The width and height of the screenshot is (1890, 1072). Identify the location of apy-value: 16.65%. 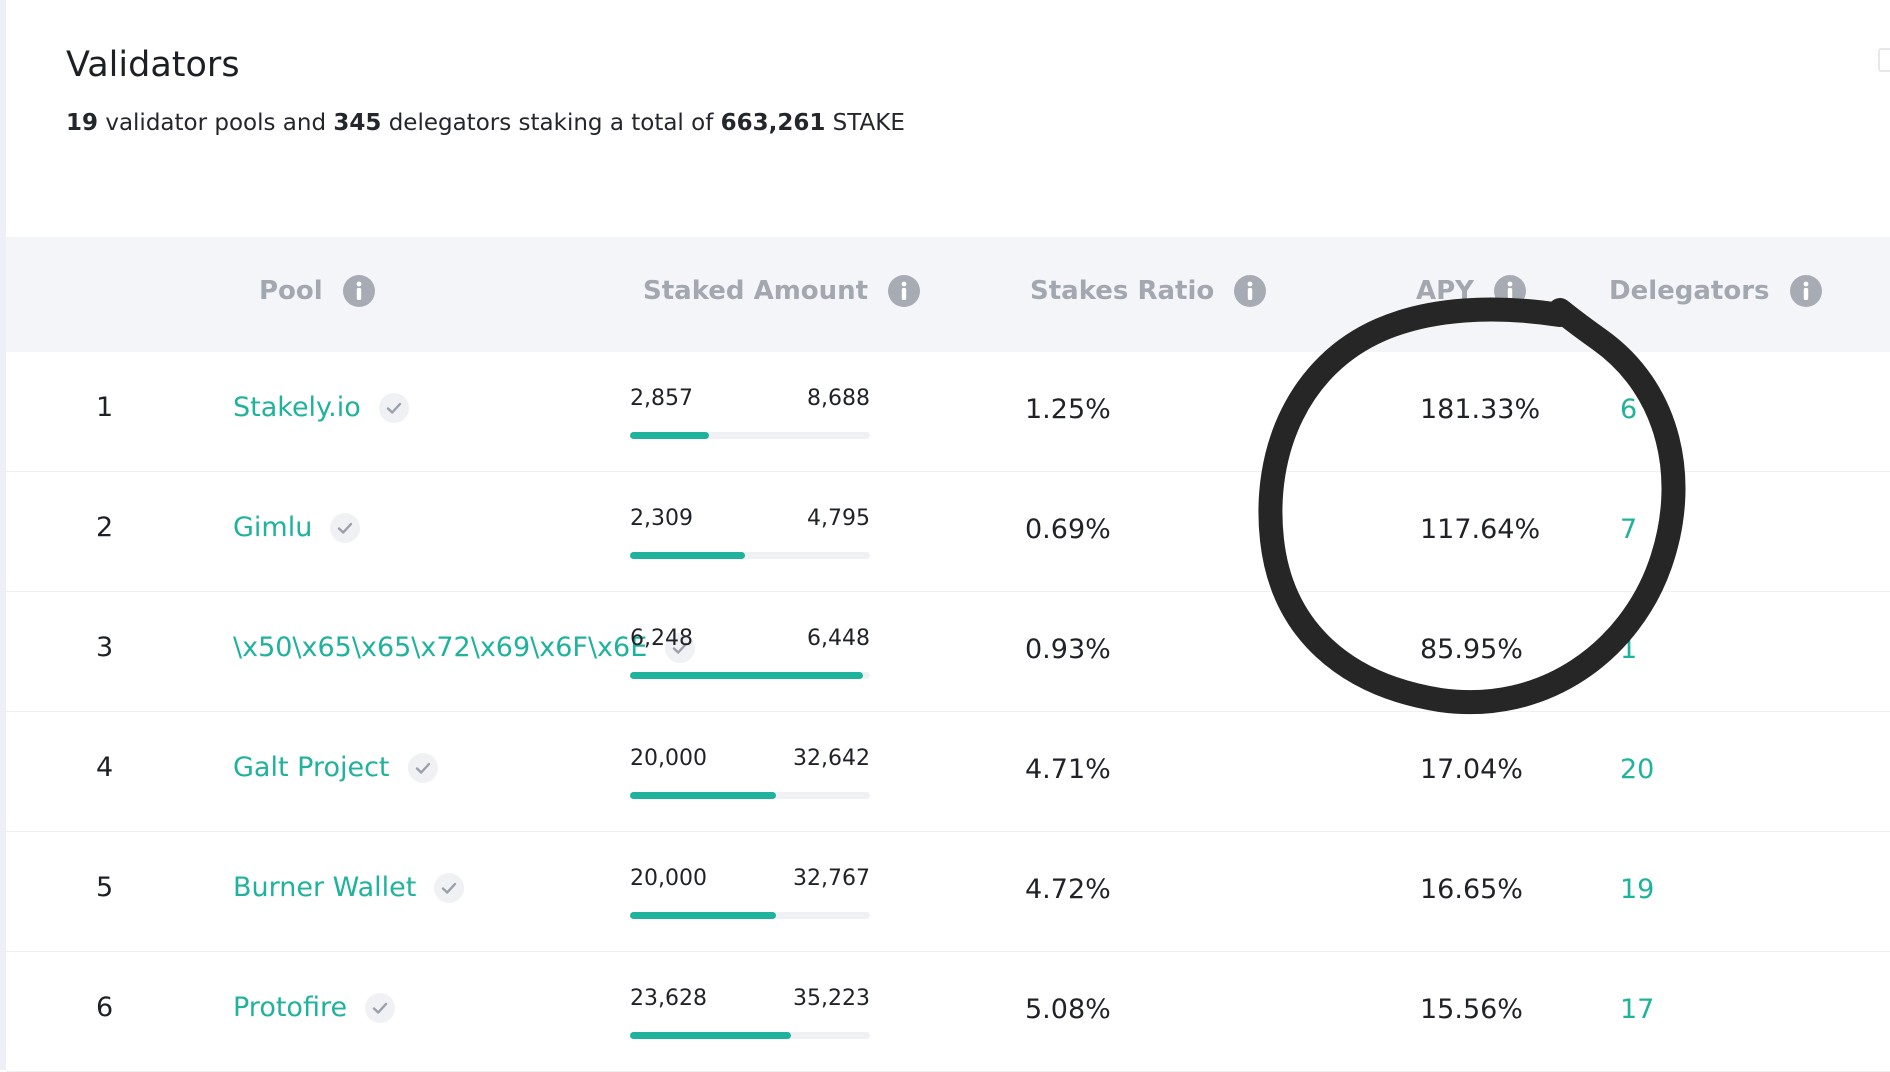
(1471, 889).